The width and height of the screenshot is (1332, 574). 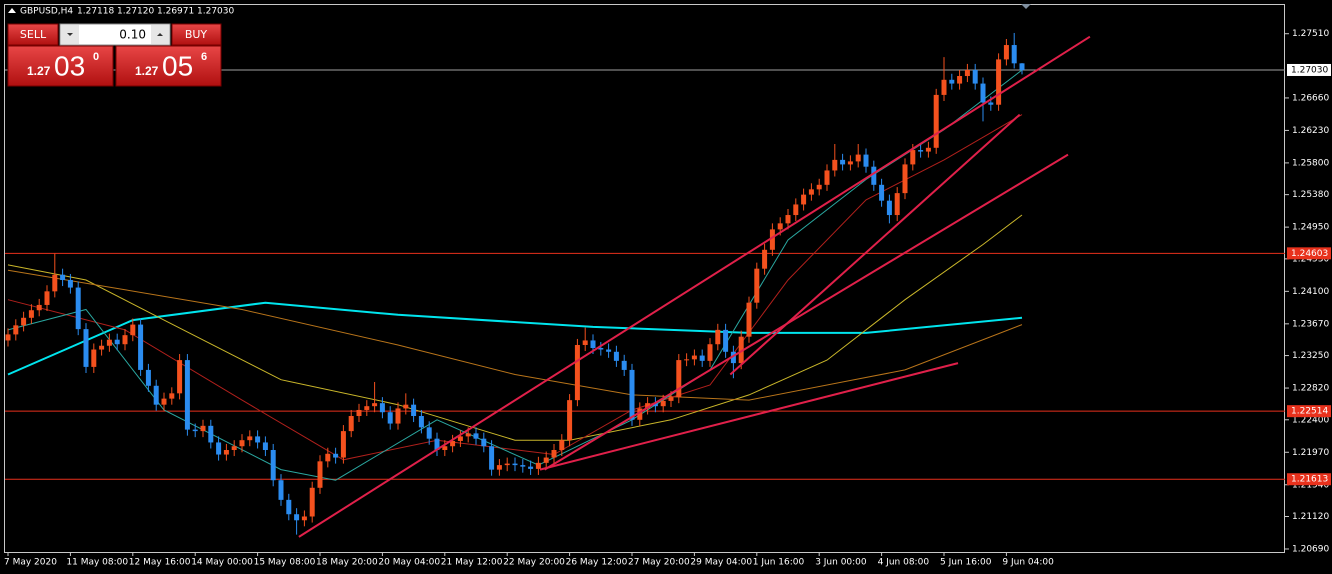 I want to click on collapse-arrow, so click(x=12, y=10).